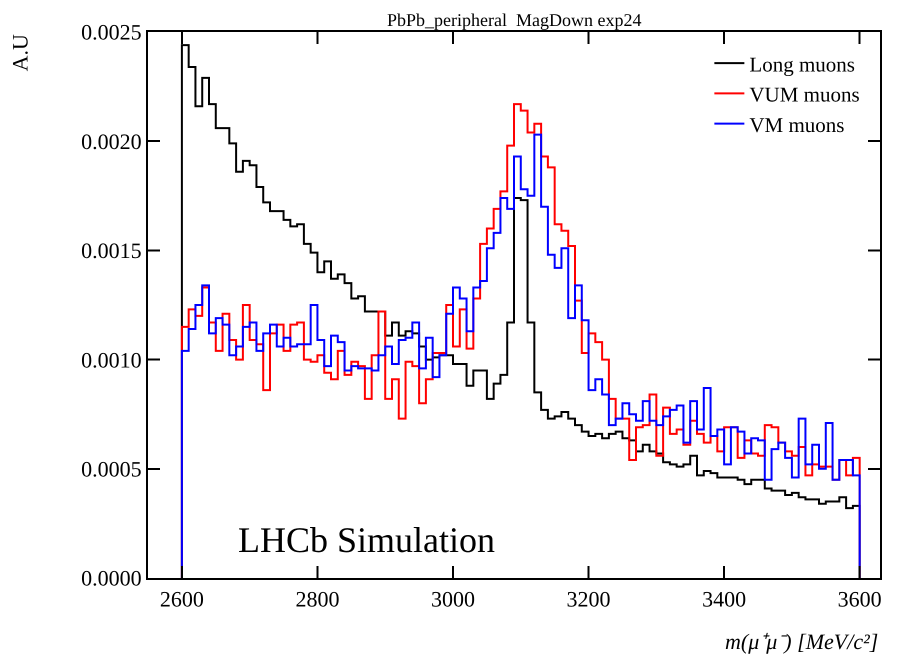  Describe the element at coordinates (19, 53) in the screenshot. I see `y-axis-title: A.U` at that location.